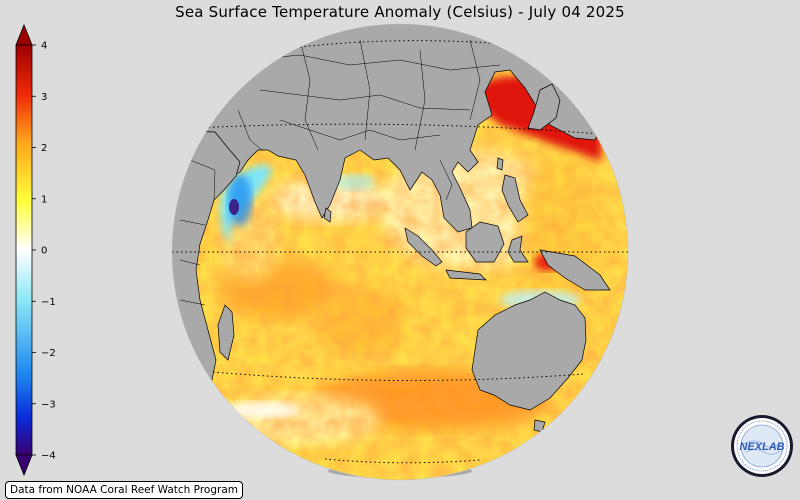 Image resolution: width=800 pixels, height=500 pixels. I want to click on svg-text: NEXLAB, so click(761, 447).